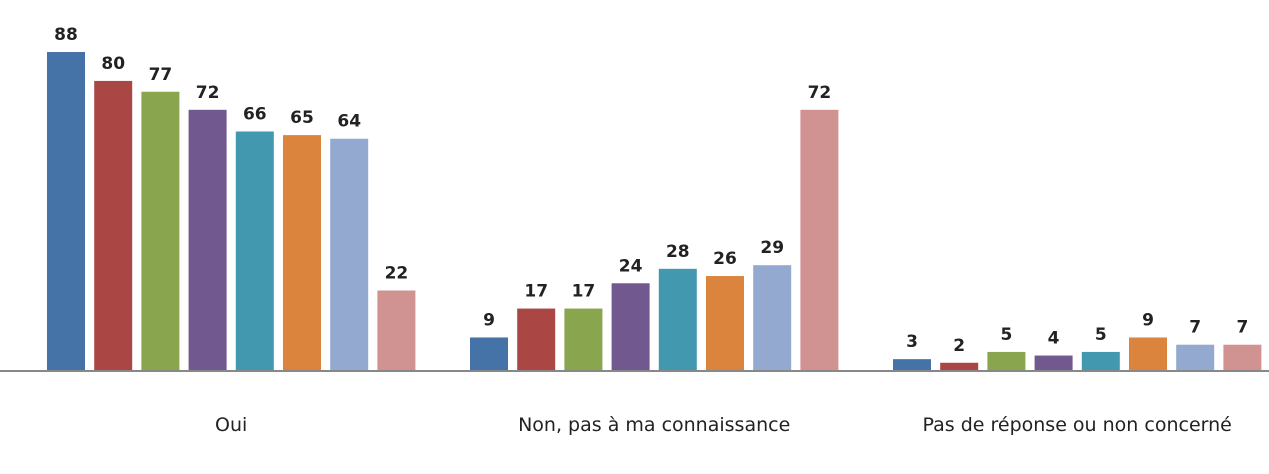  Describe the element at coordinates (725, 259) in the screenshot. I see `value-label: 26` at that location.